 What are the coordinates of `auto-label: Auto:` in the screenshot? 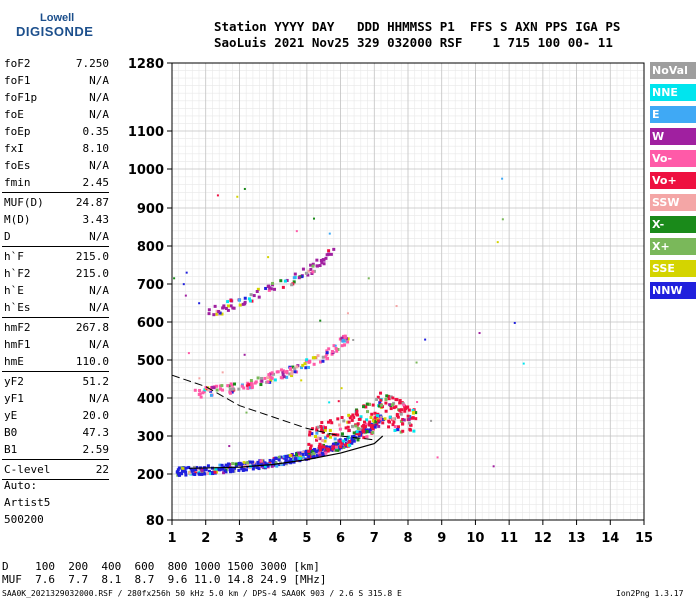 It's located at (21, 485).